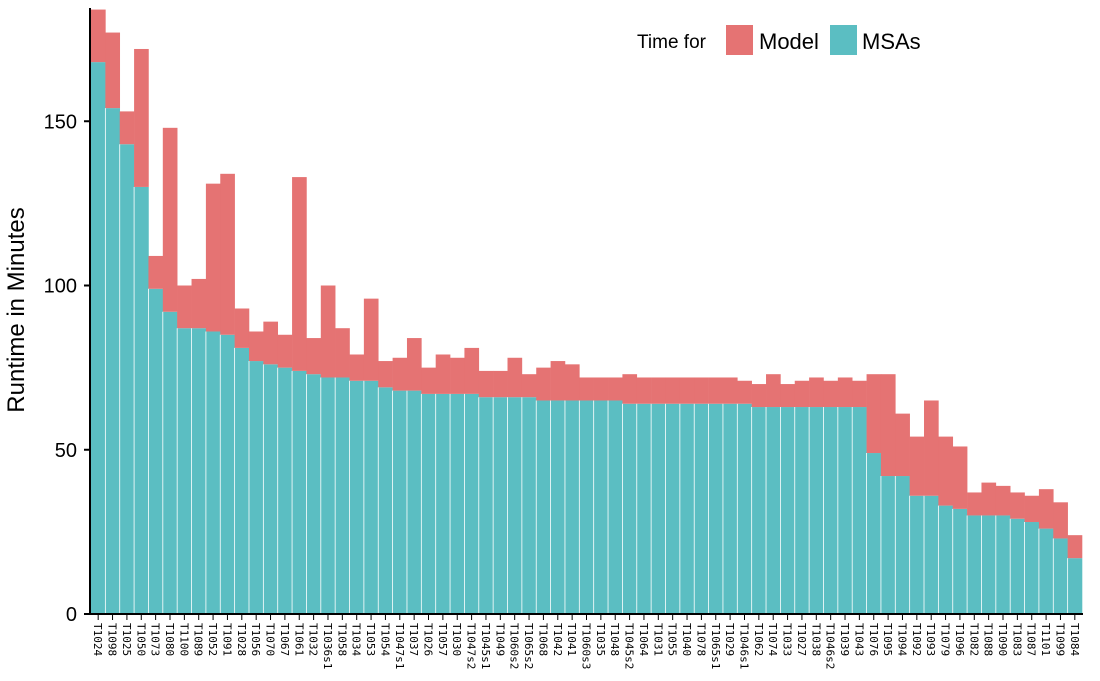 Image resolution: width=1100 pixels, height=681 pixels. What do you see at coordinates (743, 646) in the screenshot?
I see `x-tick-label-T1046s1: T1046s1` at bounding box center [743, 646].